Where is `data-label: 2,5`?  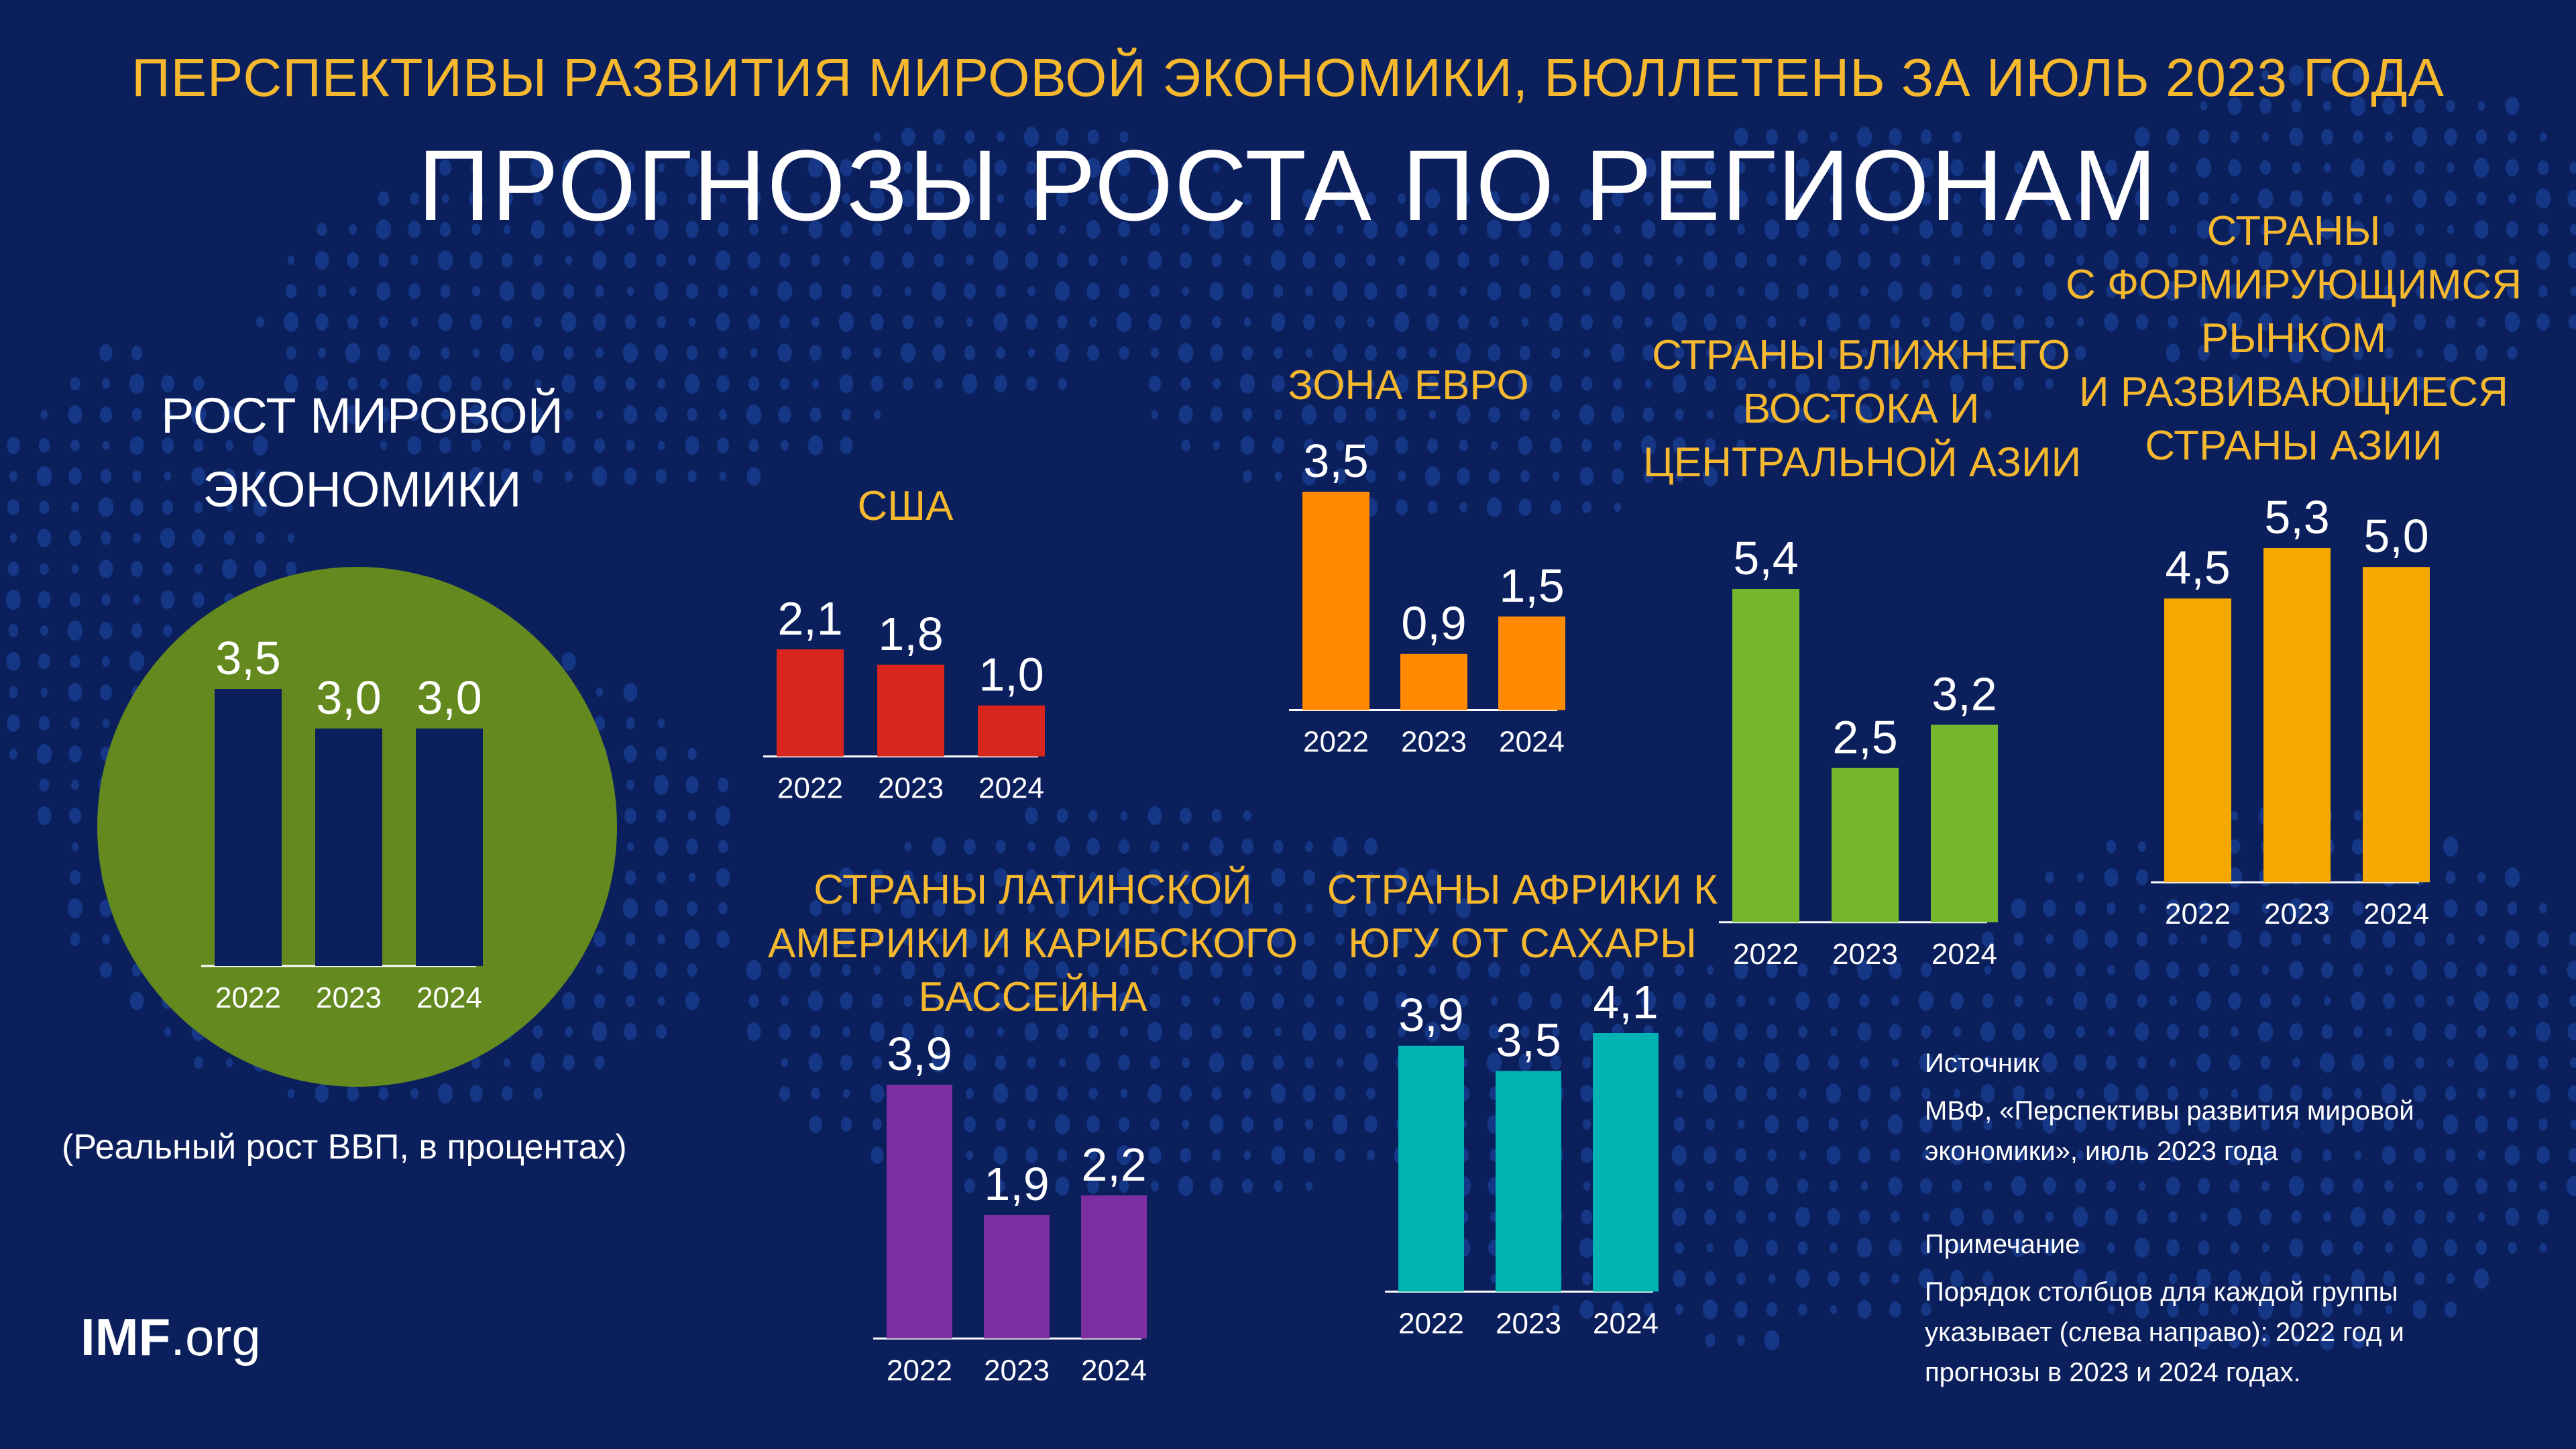 data-label: 2,5 is located at coordinates (1864, 737).